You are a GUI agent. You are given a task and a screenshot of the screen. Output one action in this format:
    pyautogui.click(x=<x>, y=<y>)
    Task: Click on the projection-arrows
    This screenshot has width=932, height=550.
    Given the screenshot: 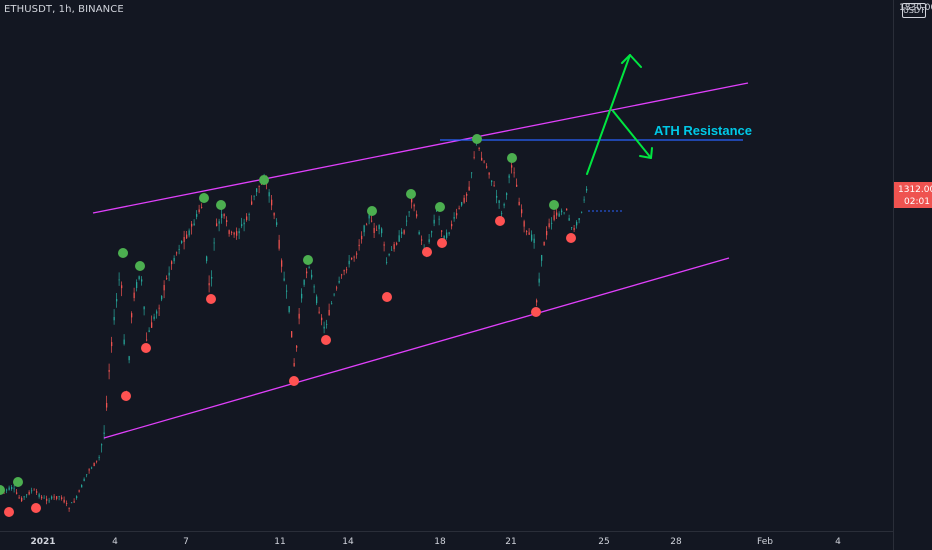 What is the action you would take?
    pyautogui.click(x=619, y=114)
    